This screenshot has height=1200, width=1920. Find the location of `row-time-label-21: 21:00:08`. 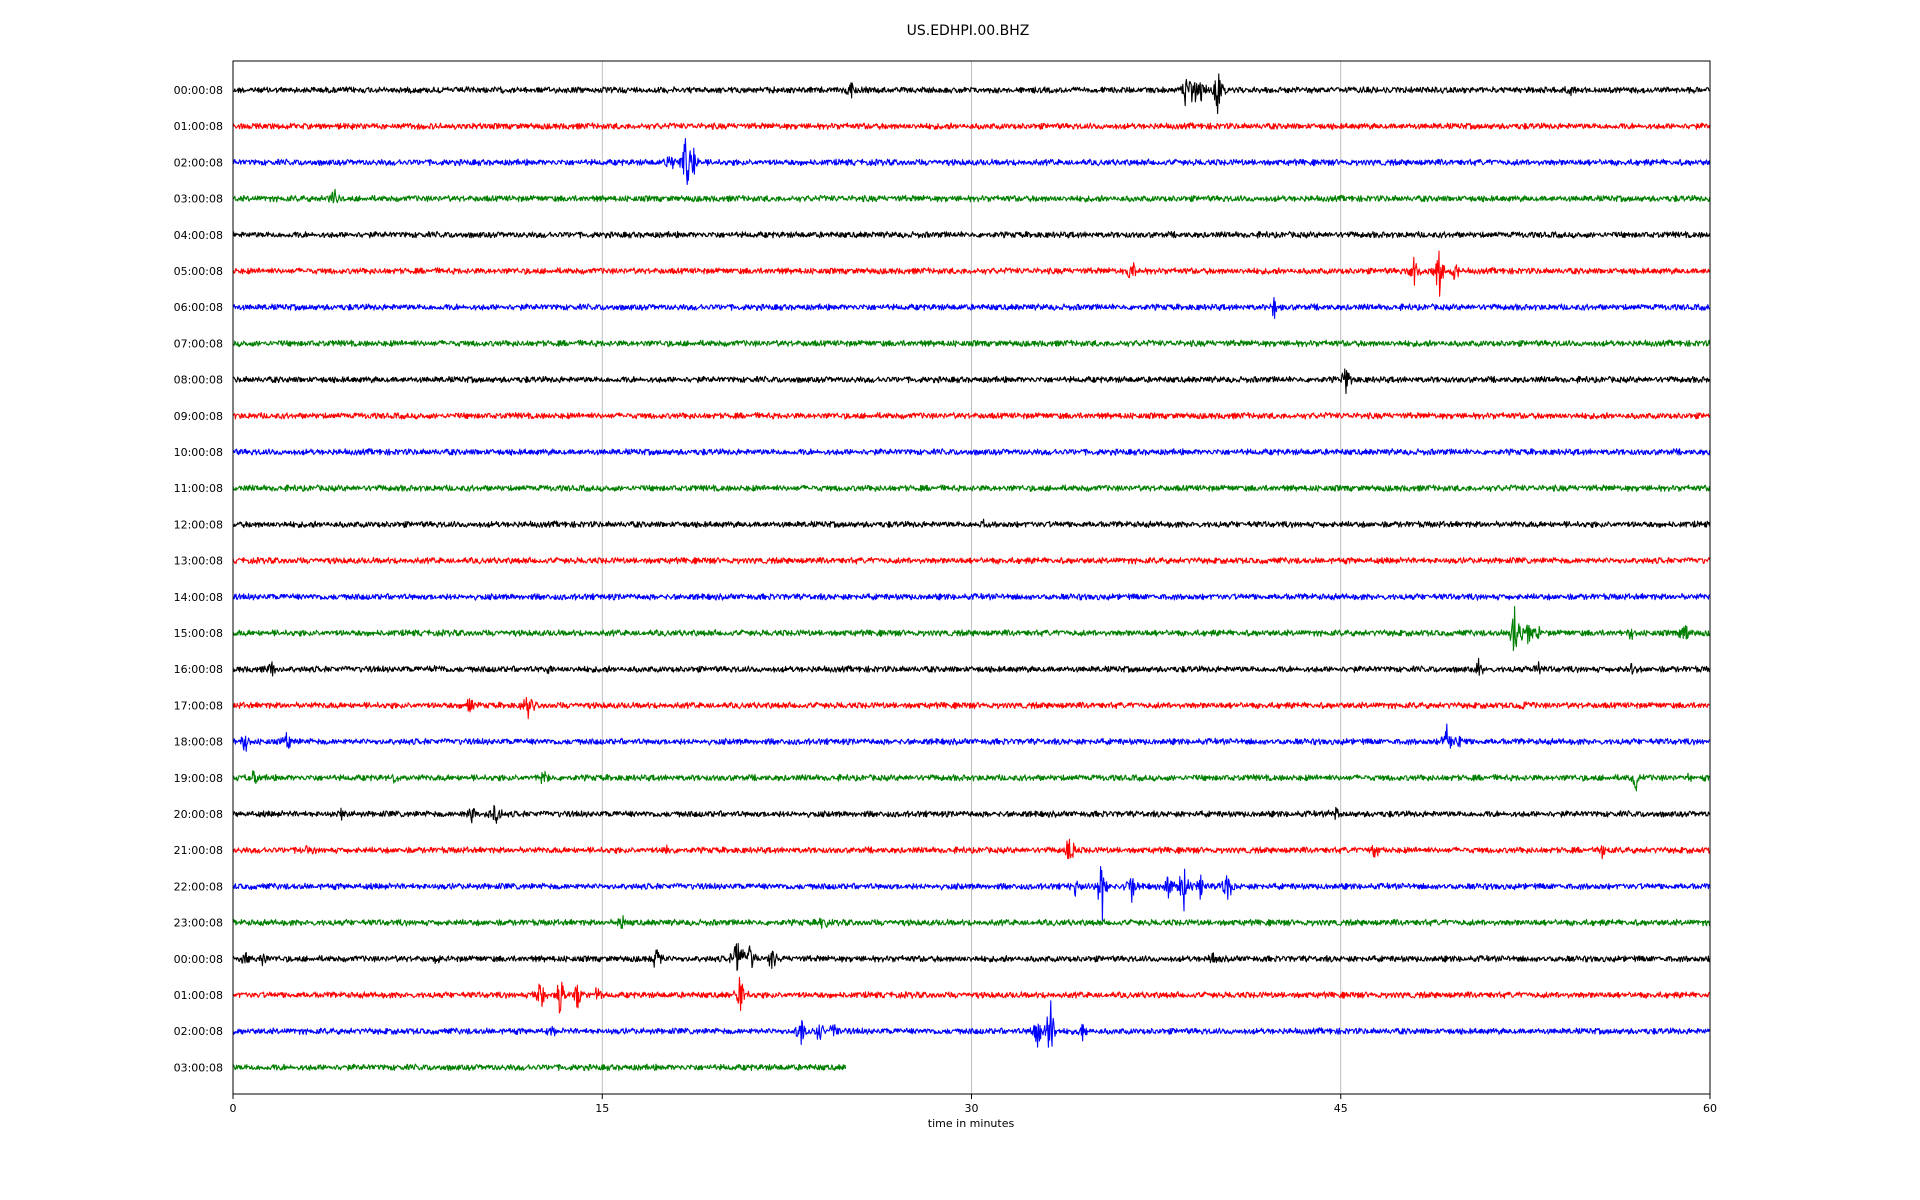

row-time-label-21: 21:00:08 is located at coordinates (198, 850).